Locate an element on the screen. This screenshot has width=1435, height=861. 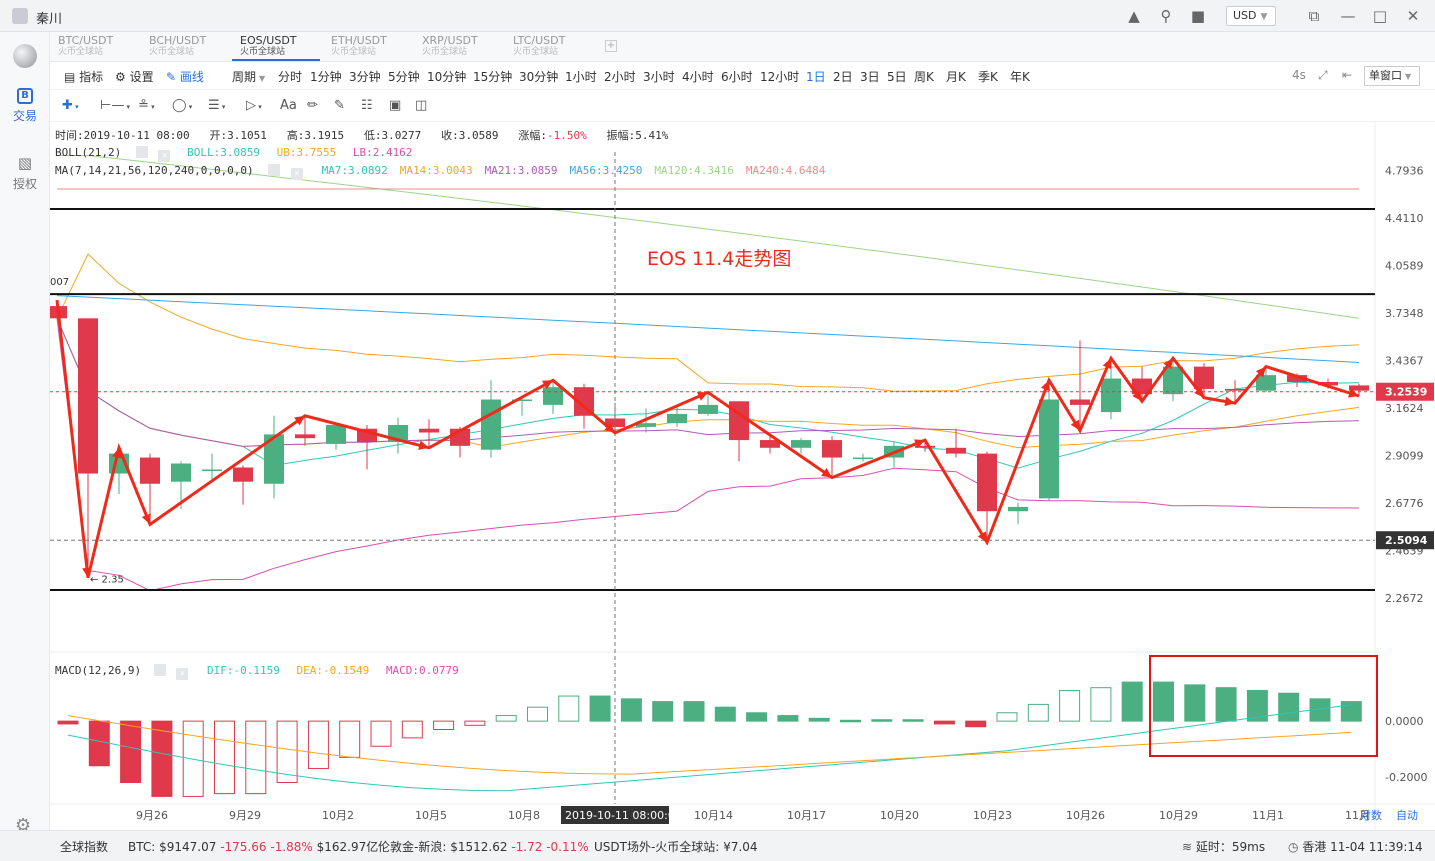
price-tick-label: 2.9099 is located at coordinates (1404, 456).